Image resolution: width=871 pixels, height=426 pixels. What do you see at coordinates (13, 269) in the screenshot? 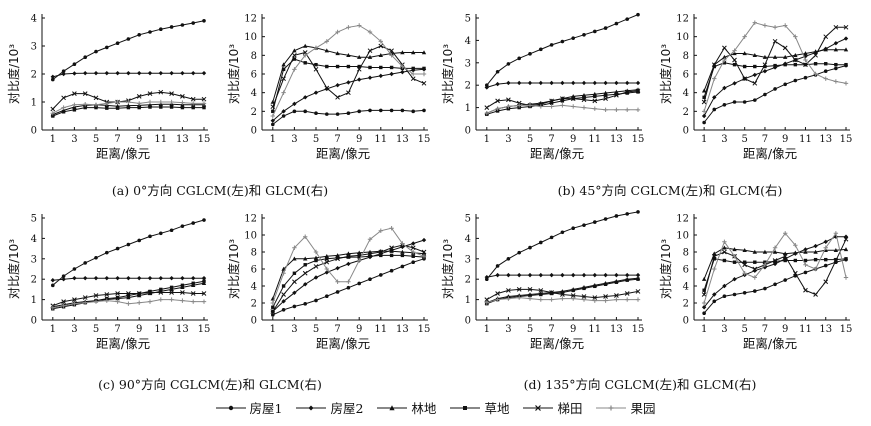
I see `y-axis-label: 对比度/10³` at bounding box center [13, 269].